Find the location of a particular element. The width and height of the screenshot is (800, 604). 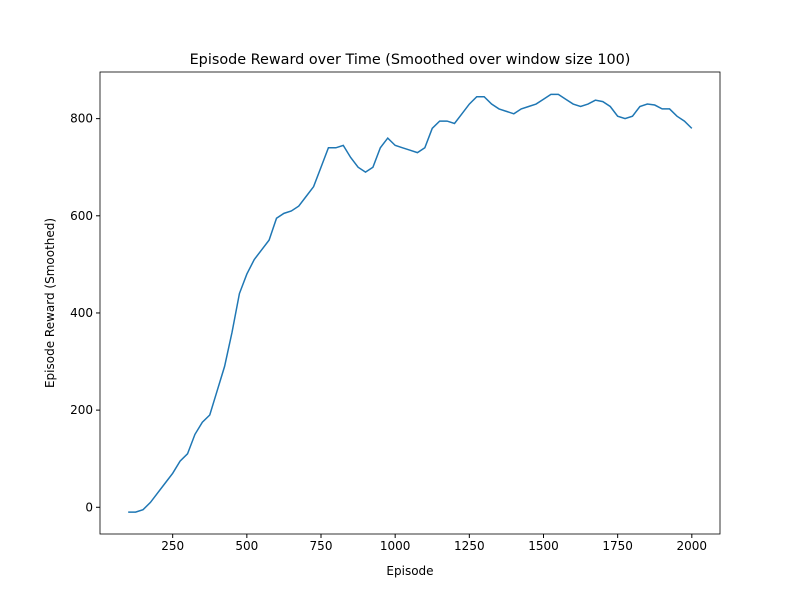

x-tick-label: 1750 is located at coordinates (617, 546).